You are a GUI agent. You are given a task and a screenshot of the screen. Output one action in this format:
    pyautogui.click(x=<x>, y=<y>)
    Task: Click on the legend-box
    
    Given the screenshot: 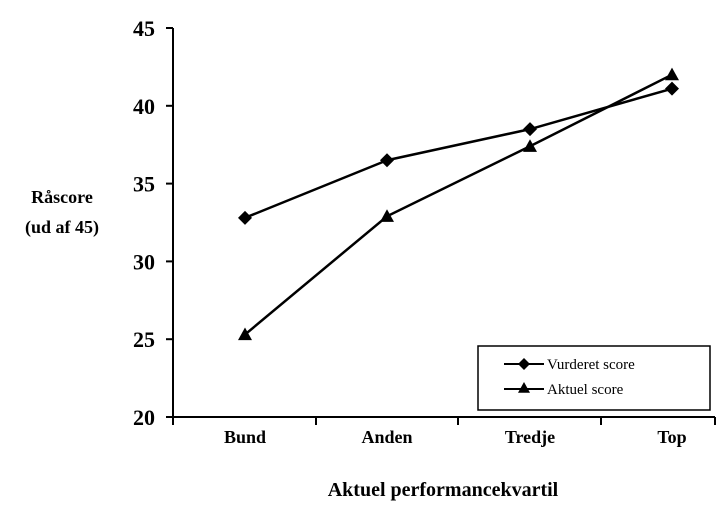 What is the action you would take?
    pyautogui.click(x=594, y=378)
    